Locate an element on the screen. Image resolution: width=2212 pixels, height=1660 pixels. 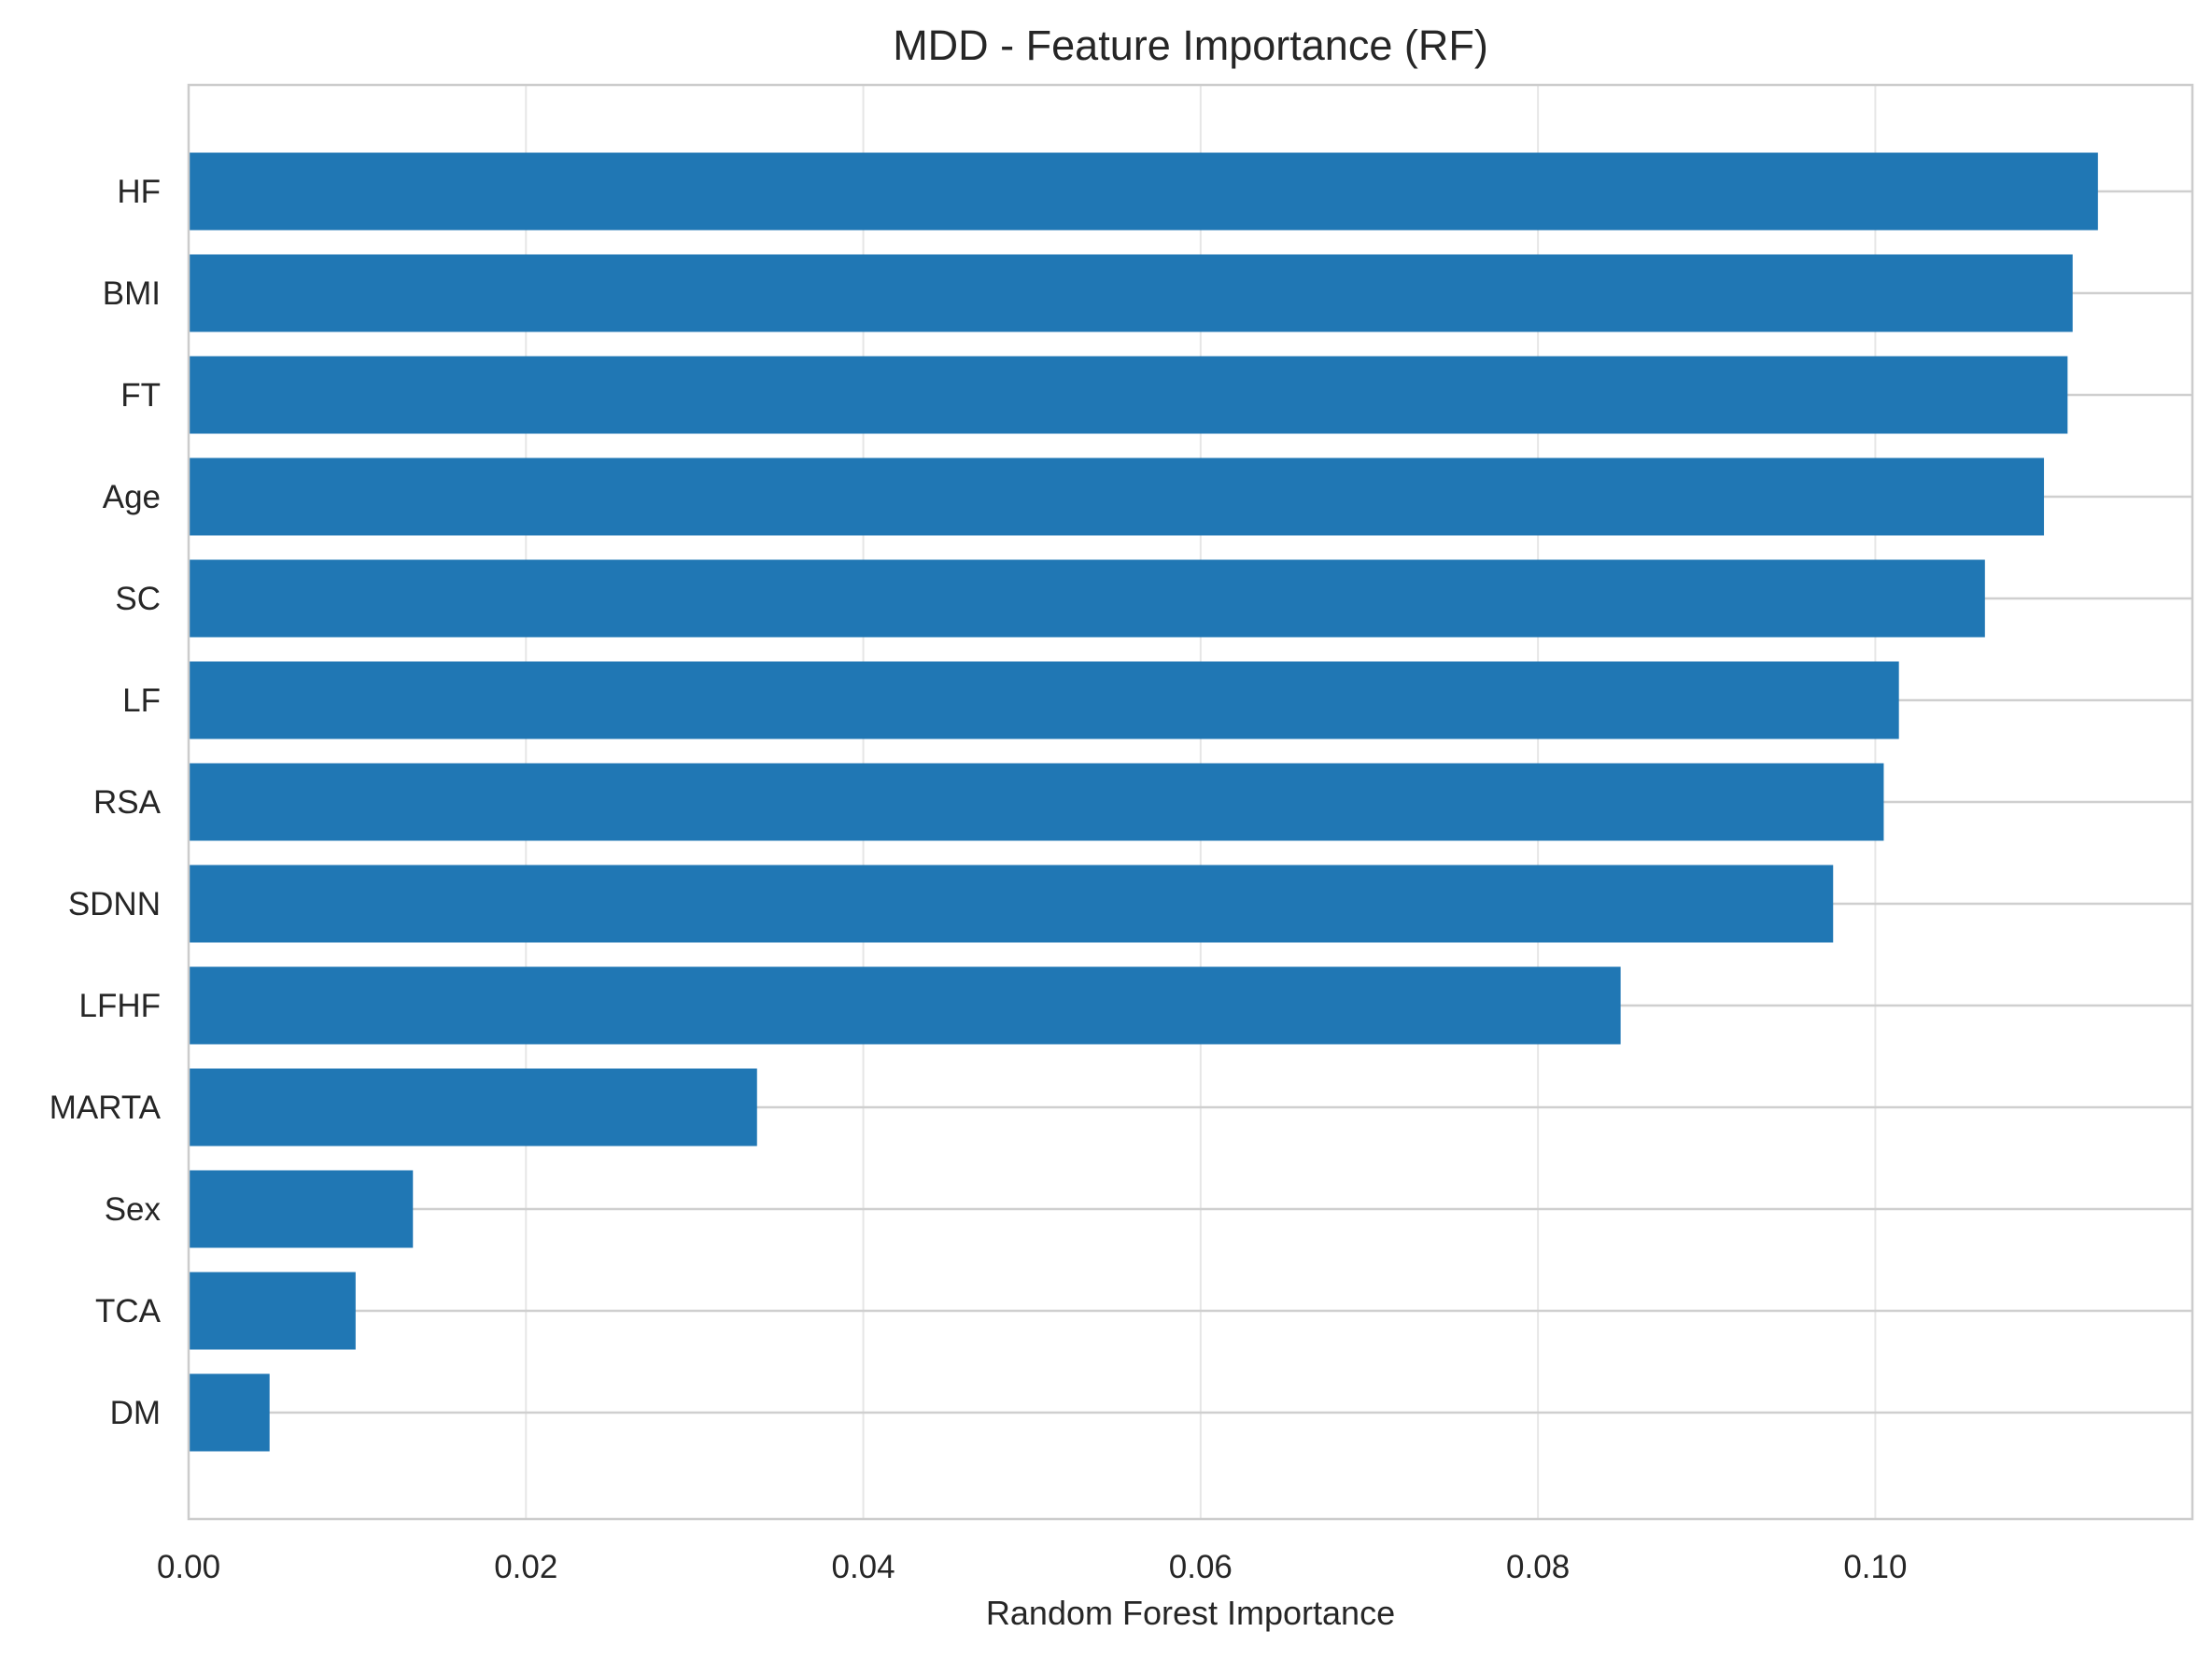
x-axis-label: Random Forest Importance is located at coordinates (1190, 1613).